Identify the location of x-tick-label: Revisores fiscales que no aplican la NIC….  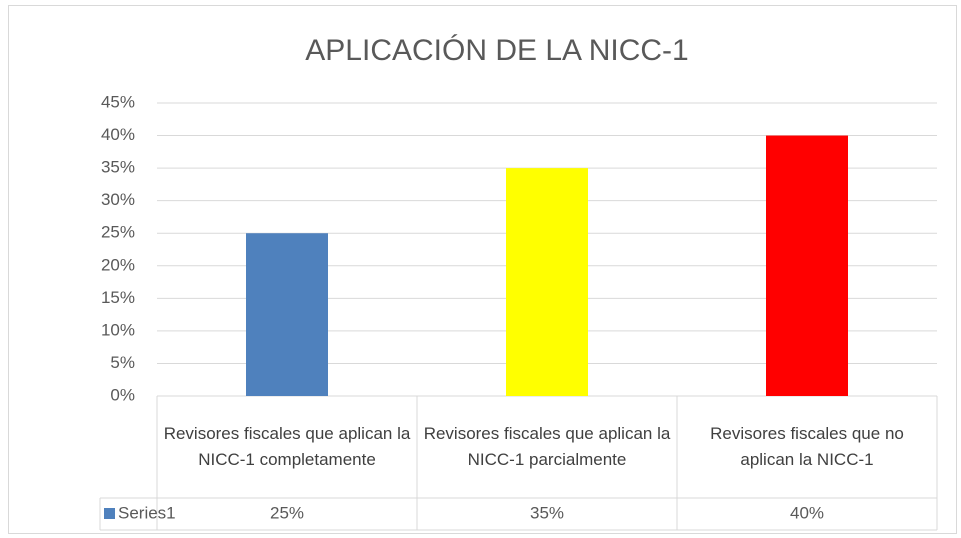
(807, 446).